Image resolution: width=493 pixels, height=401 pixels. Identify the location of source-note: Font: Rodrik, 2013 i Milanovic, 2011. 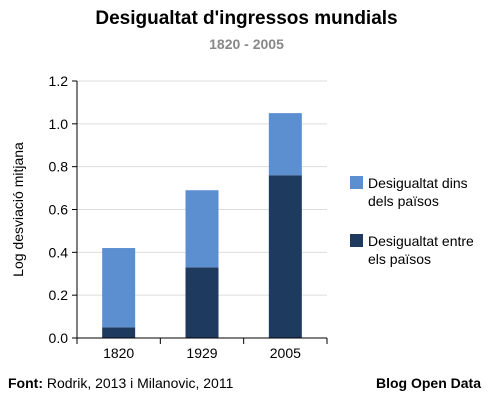
(120, 383).